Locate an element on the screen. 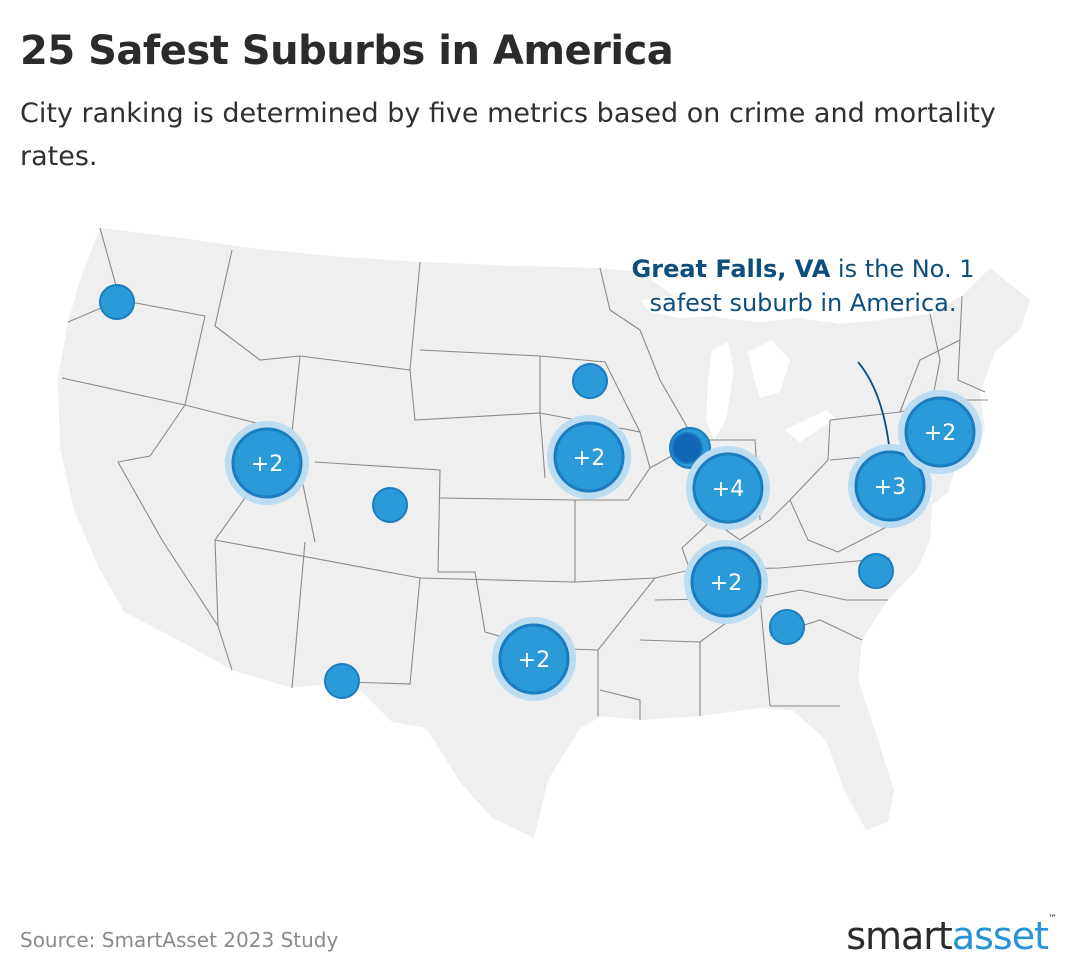  marker-georgia is located at coordinates (787, 627).